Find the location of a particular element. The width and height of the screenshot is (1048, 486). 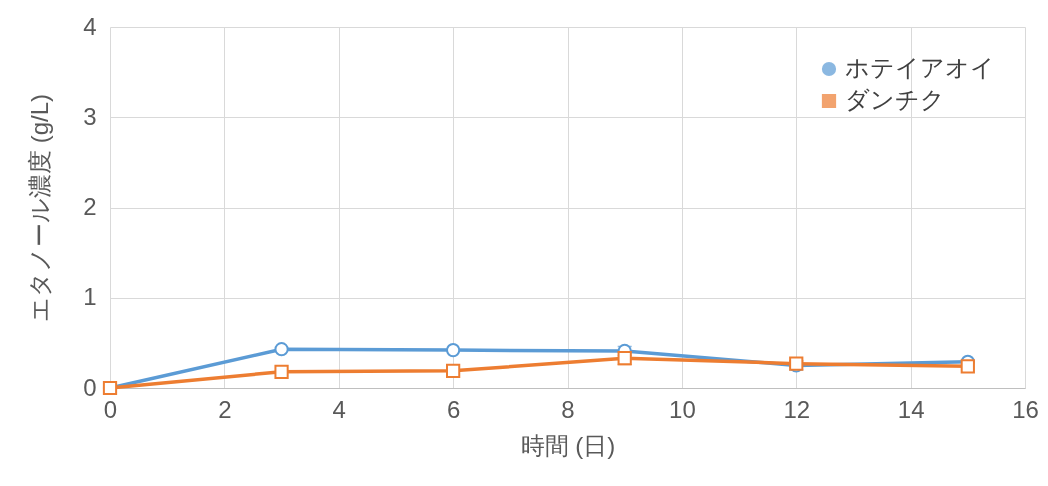

x-tick-label: 14 is located at coordinates (911, 409).